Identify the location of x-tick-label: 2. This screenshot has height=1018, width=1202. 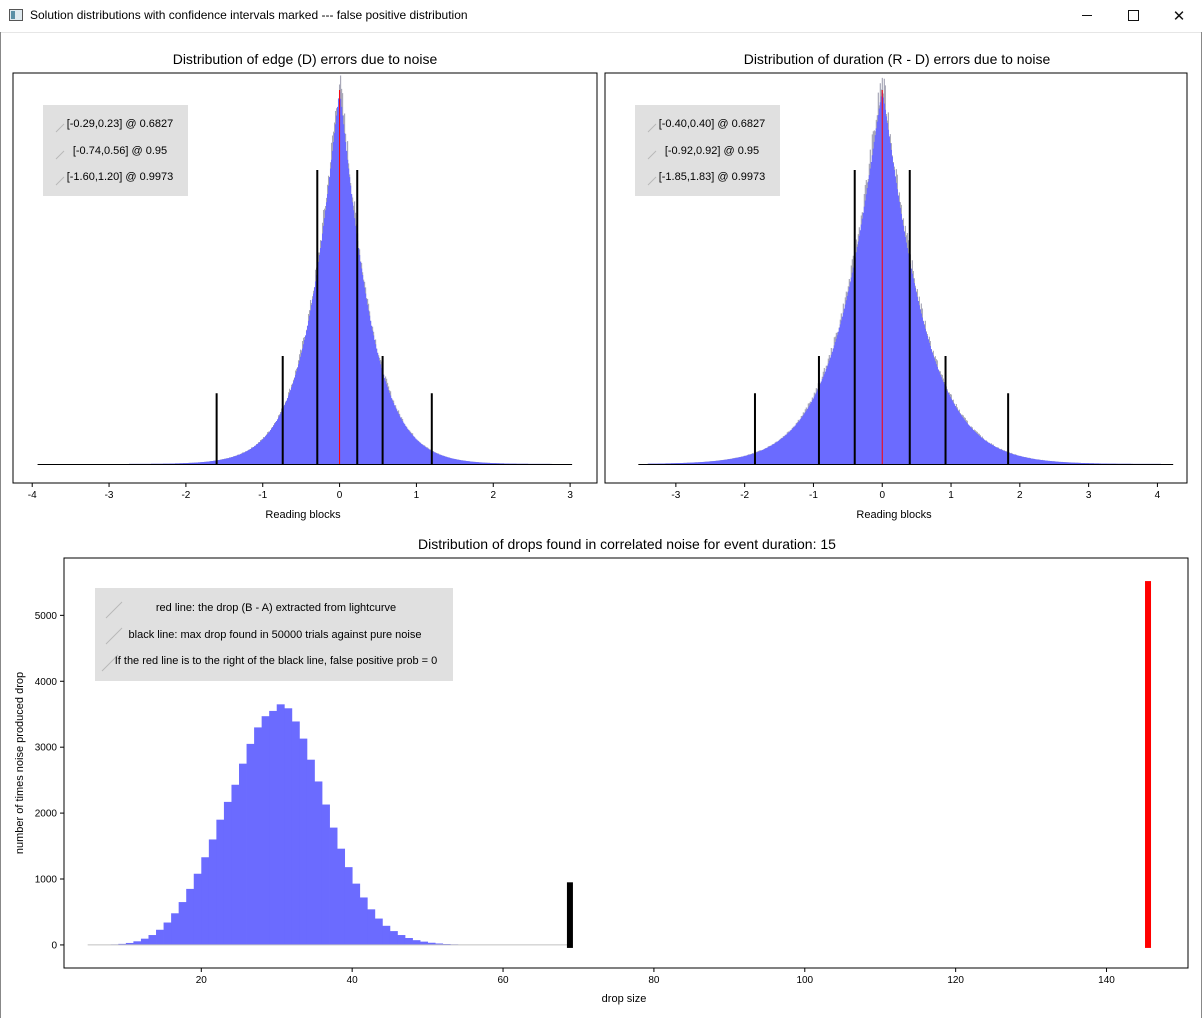
(1020, 495).